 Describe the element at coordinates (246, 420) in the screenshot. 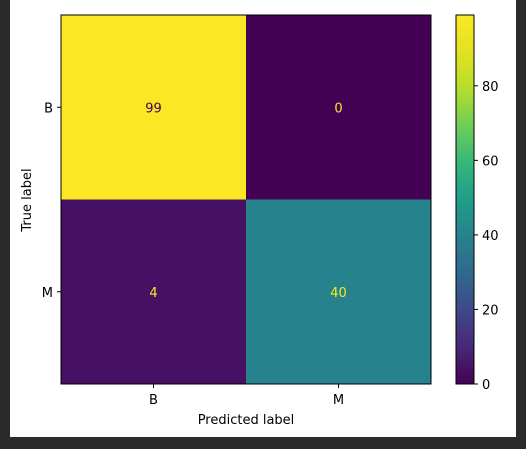

I see `x-axis-label: Predicted label` at that location.